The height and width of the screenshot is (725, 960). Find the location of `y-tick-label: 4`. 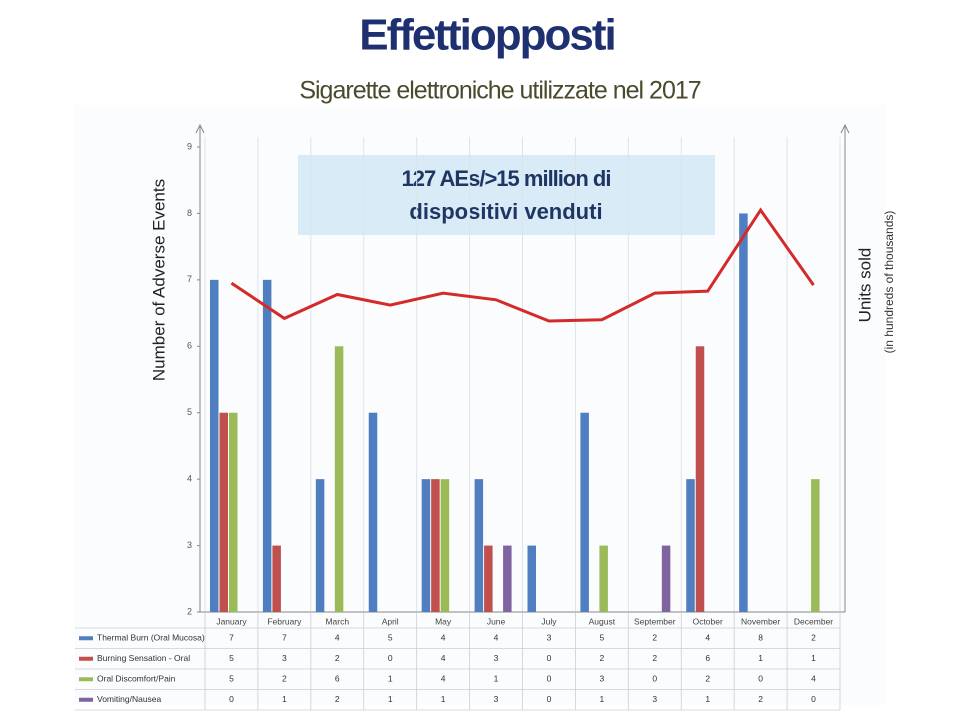

y-tick-label: 4 is located at coordinates (189, 479).